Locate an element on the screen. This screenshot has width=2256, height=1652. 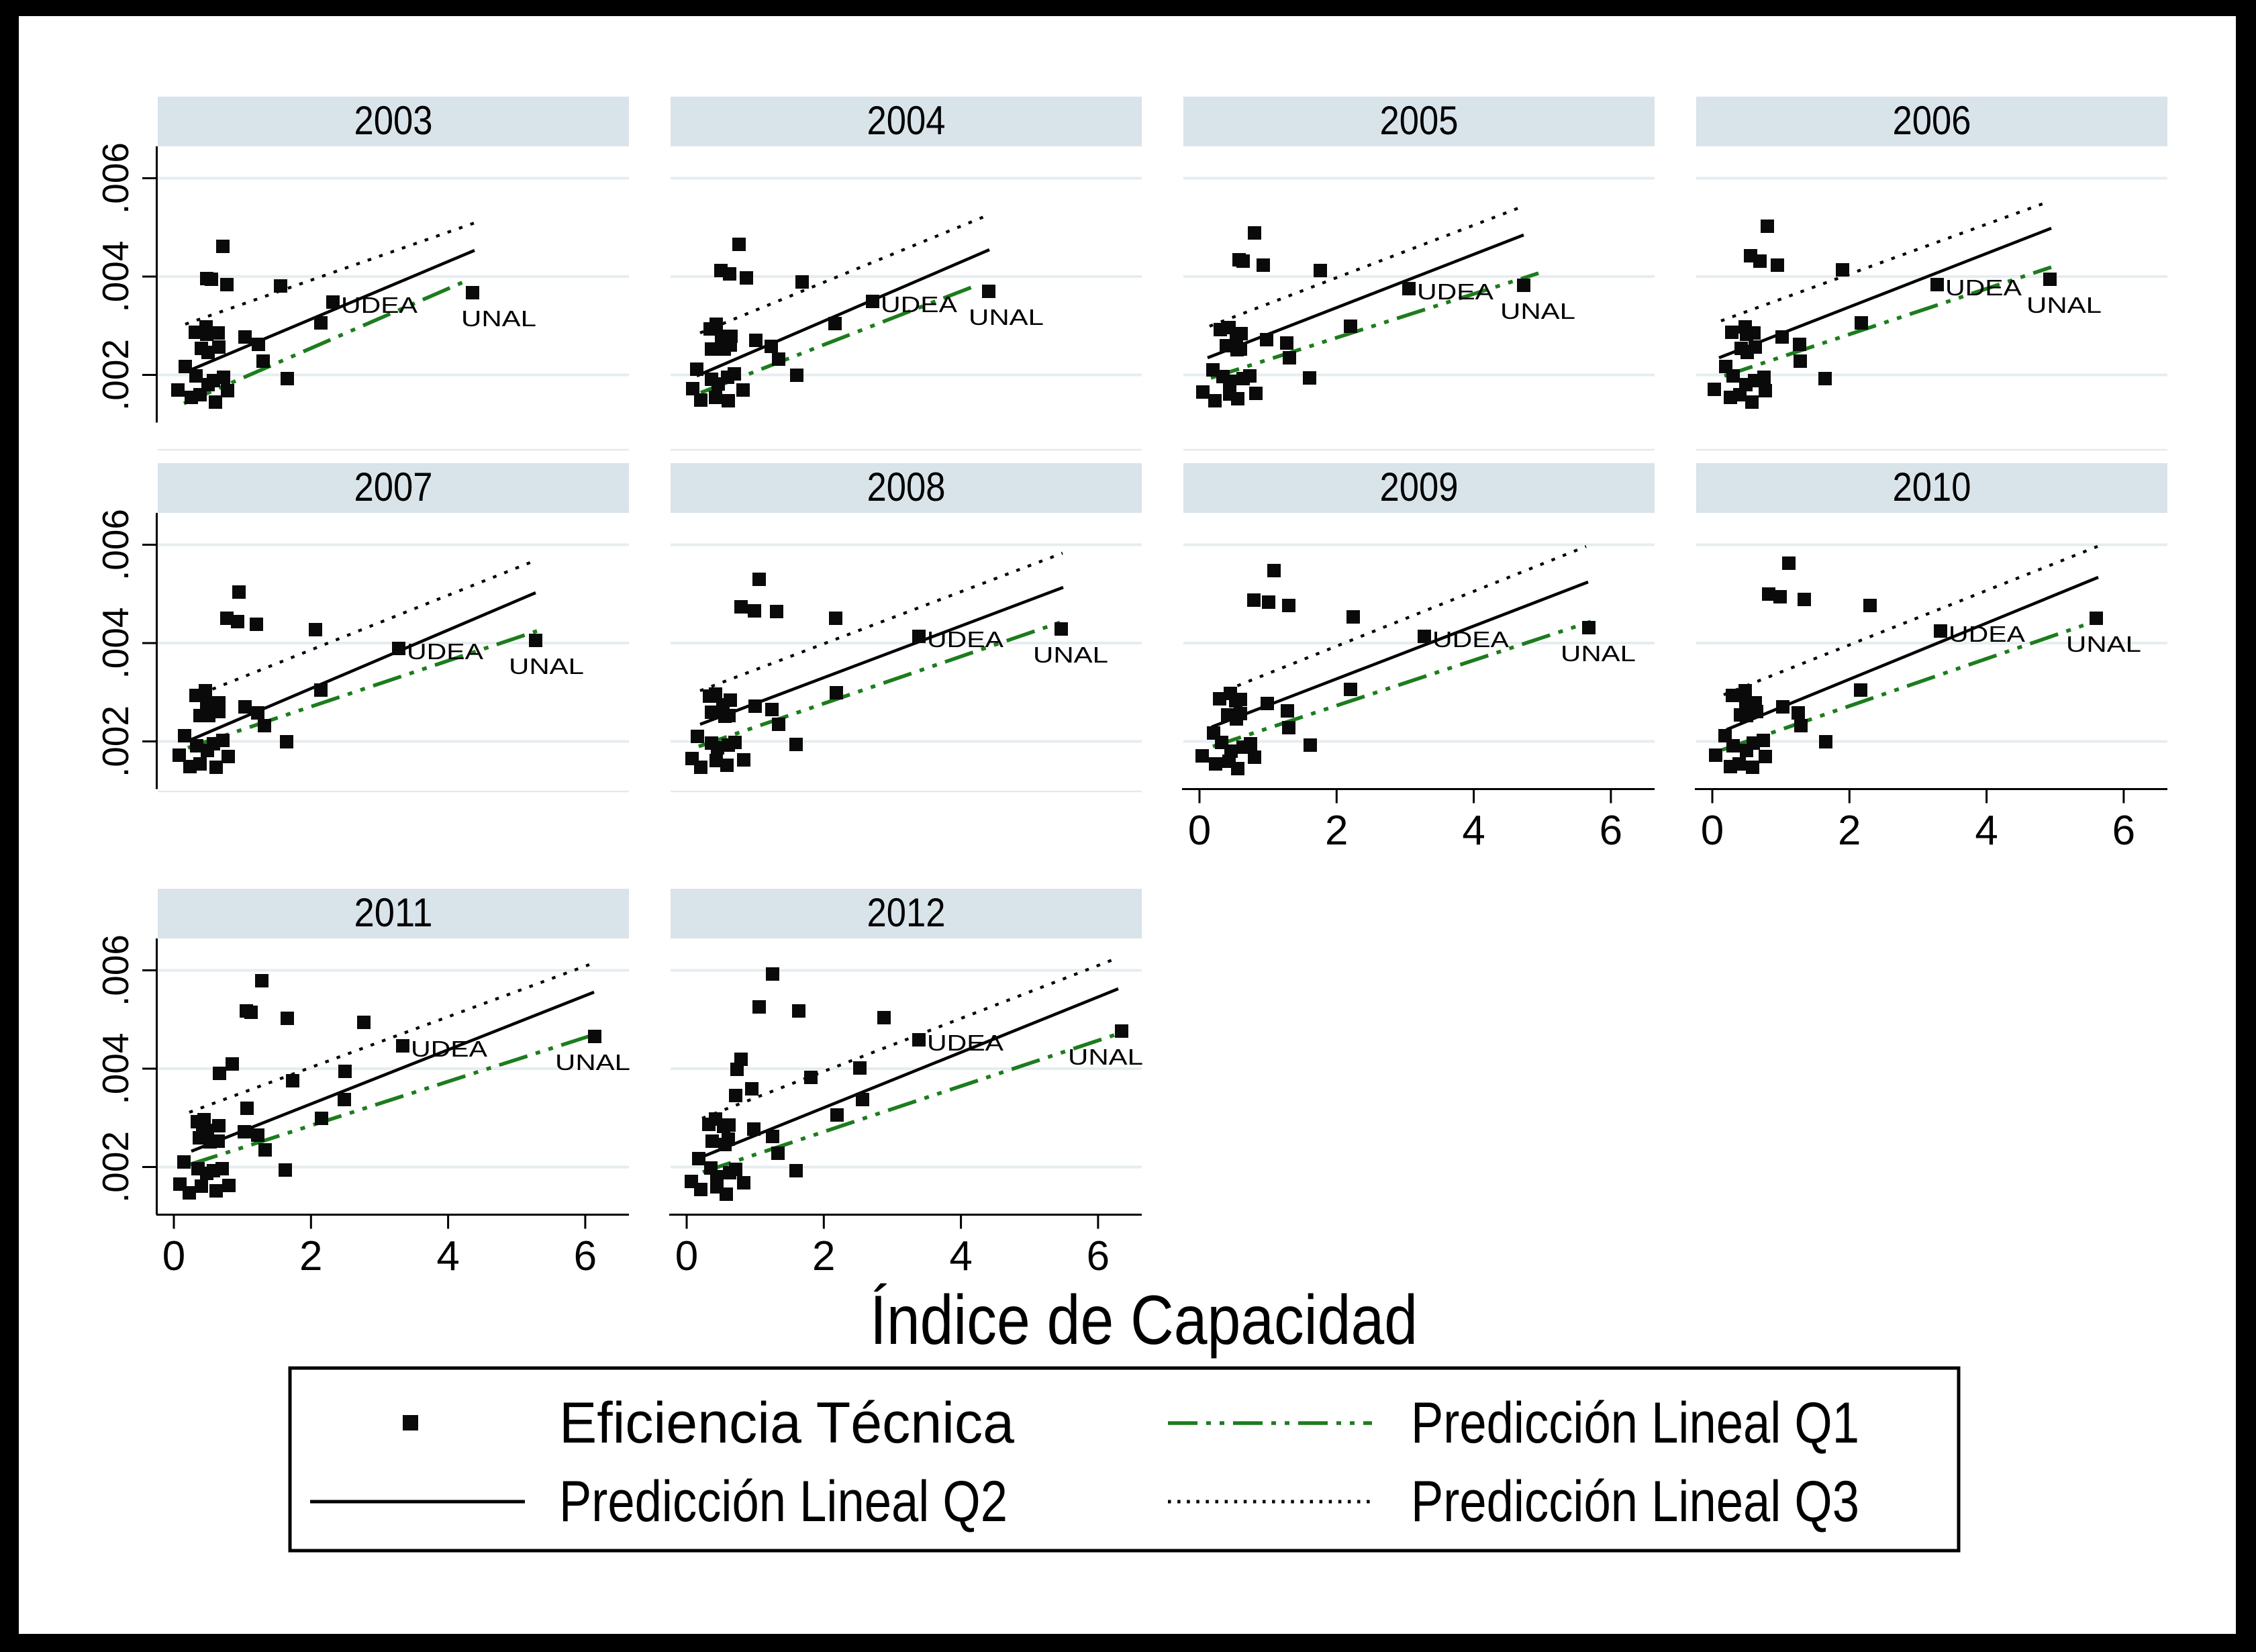
svg-text: 2012 is located at coordinates (906, 912).